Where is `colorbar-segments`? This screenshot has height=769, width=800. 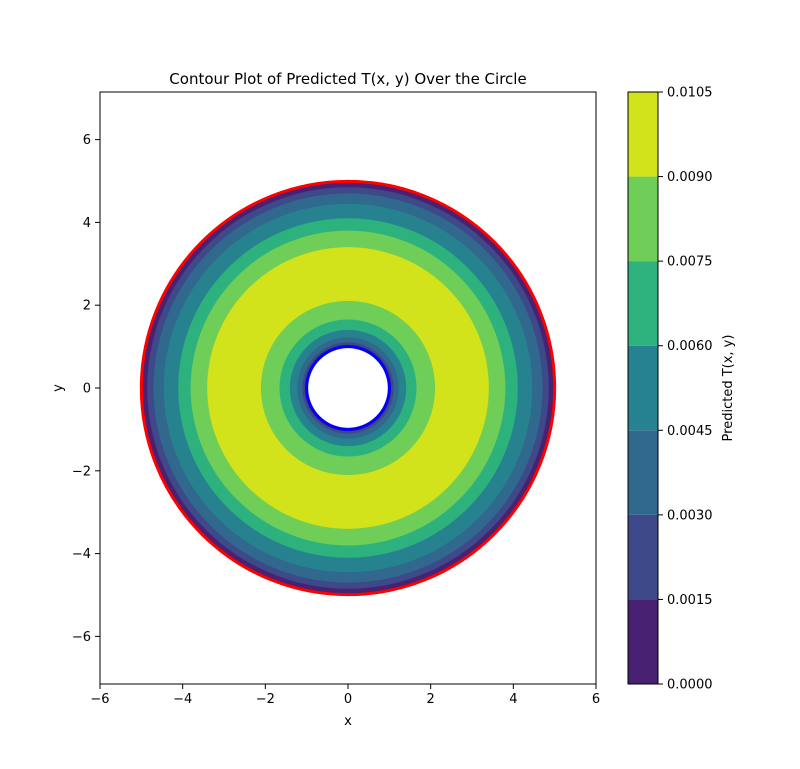
colorbar-segments is located at coordinates (643, 388).